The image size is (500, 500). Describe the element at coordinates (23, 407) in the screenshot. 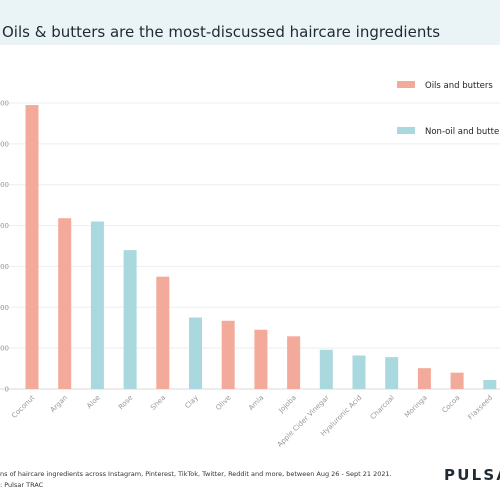

I see `x-tick-label: Coconut` at that location.